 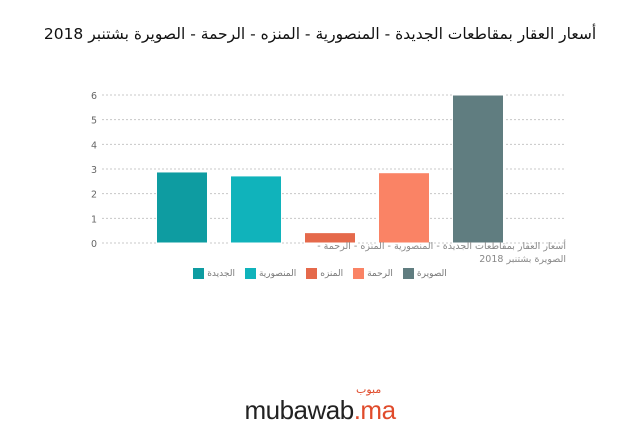 What do you see at coordinates (380, 273) in the screenshot?
I see `legend-label: الرحمة` at bounding box center [380, 273].